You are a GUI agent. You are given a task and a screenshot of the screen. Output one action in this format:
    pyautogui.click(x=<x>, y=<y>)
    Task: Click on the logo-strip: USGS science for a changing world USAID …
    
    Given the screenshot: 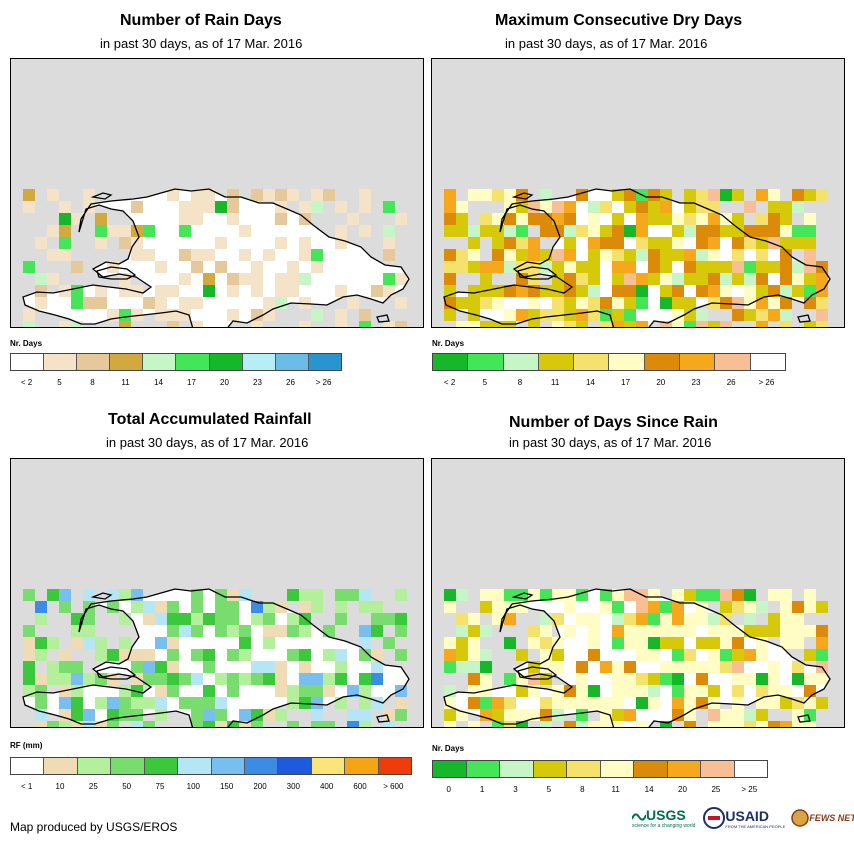 What is the action you would take?
    pyautogui.click(x=743, y=818)
    